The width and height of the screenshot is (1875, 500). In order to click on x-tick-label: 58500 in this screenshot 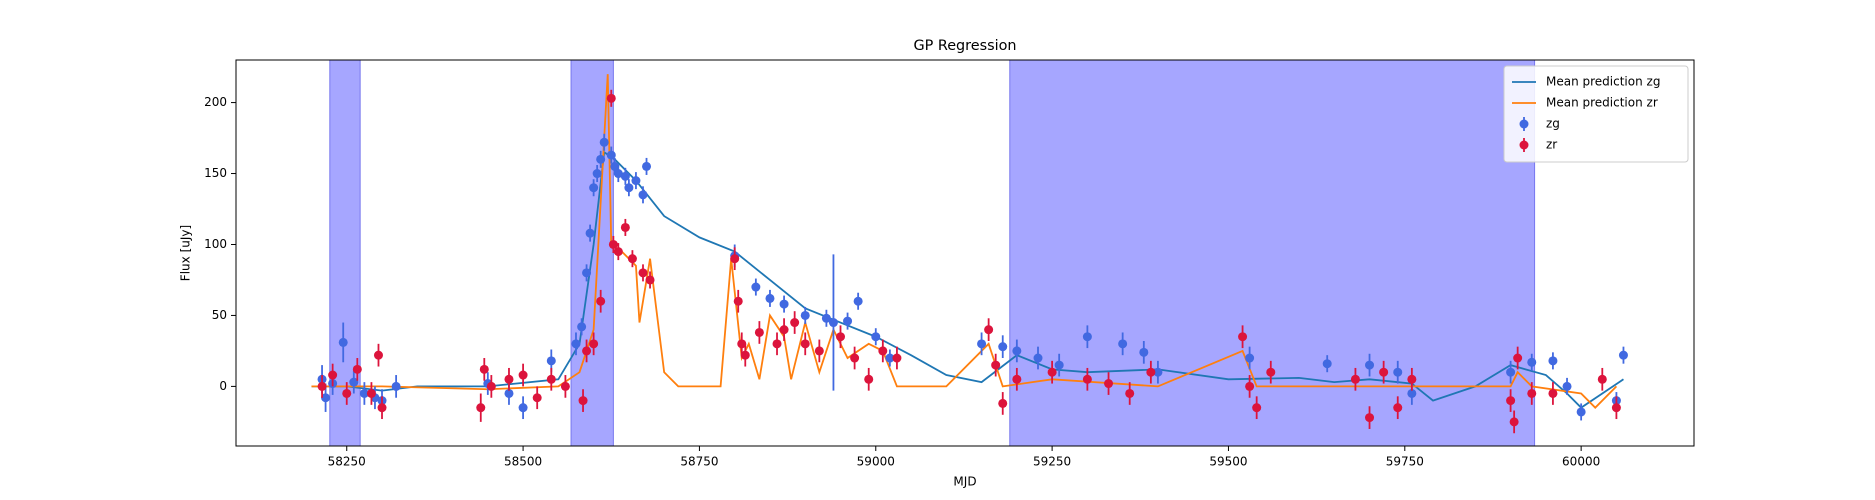, I will do `click(523, 462)`.